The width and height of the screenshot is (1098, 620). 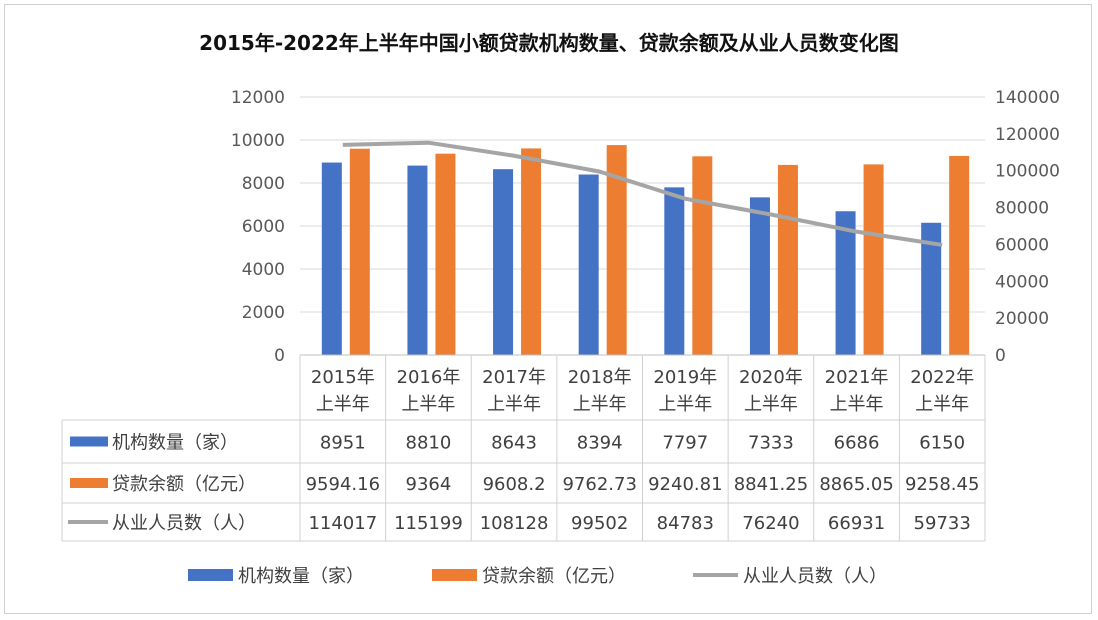 I want to click on chart-title: 2015年-2022年上半年中国小额贷款机构数量、贷款余额及从业人员数变化图, so click(x=549, y=43).